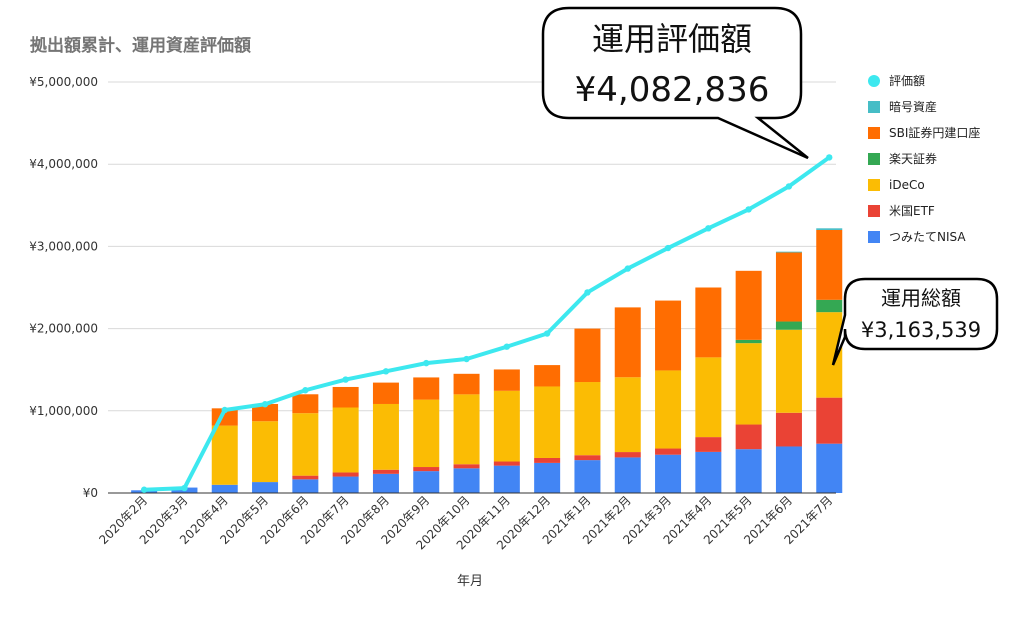 Image resolution: width=1024 pixels, height=624 pixels. What do you see at coordinates (140, 45) in the screenshot?
I see `chart-title: 拠出額累計、運用資産評価額` at bounding box center [140, 45].